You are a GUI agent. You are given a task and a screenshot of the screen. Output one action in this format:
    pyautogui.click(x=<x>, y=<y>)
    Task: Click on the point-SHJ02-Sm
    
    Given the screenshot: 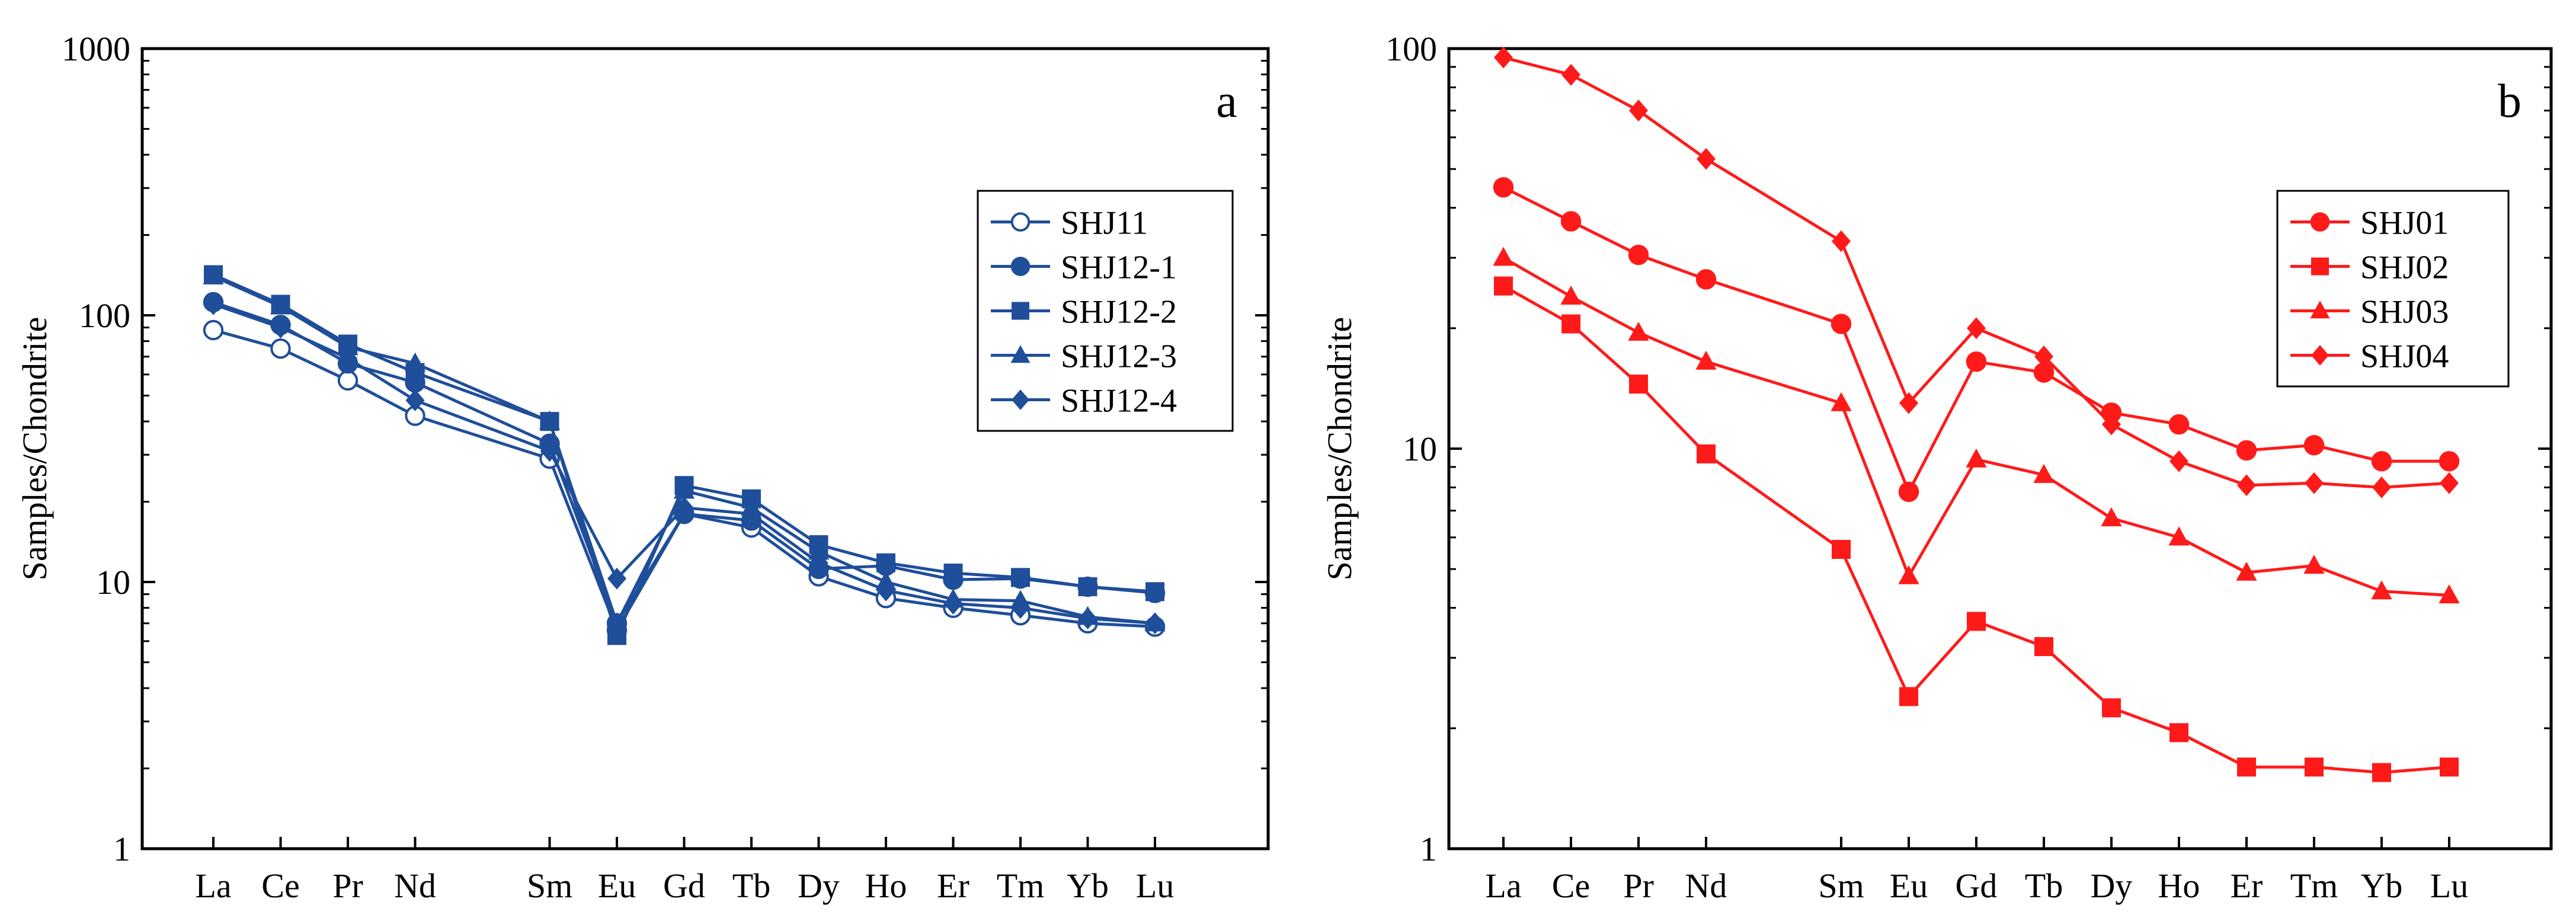 What is the action you would take?
    pyautogui.click(x=1841, y=549)
    